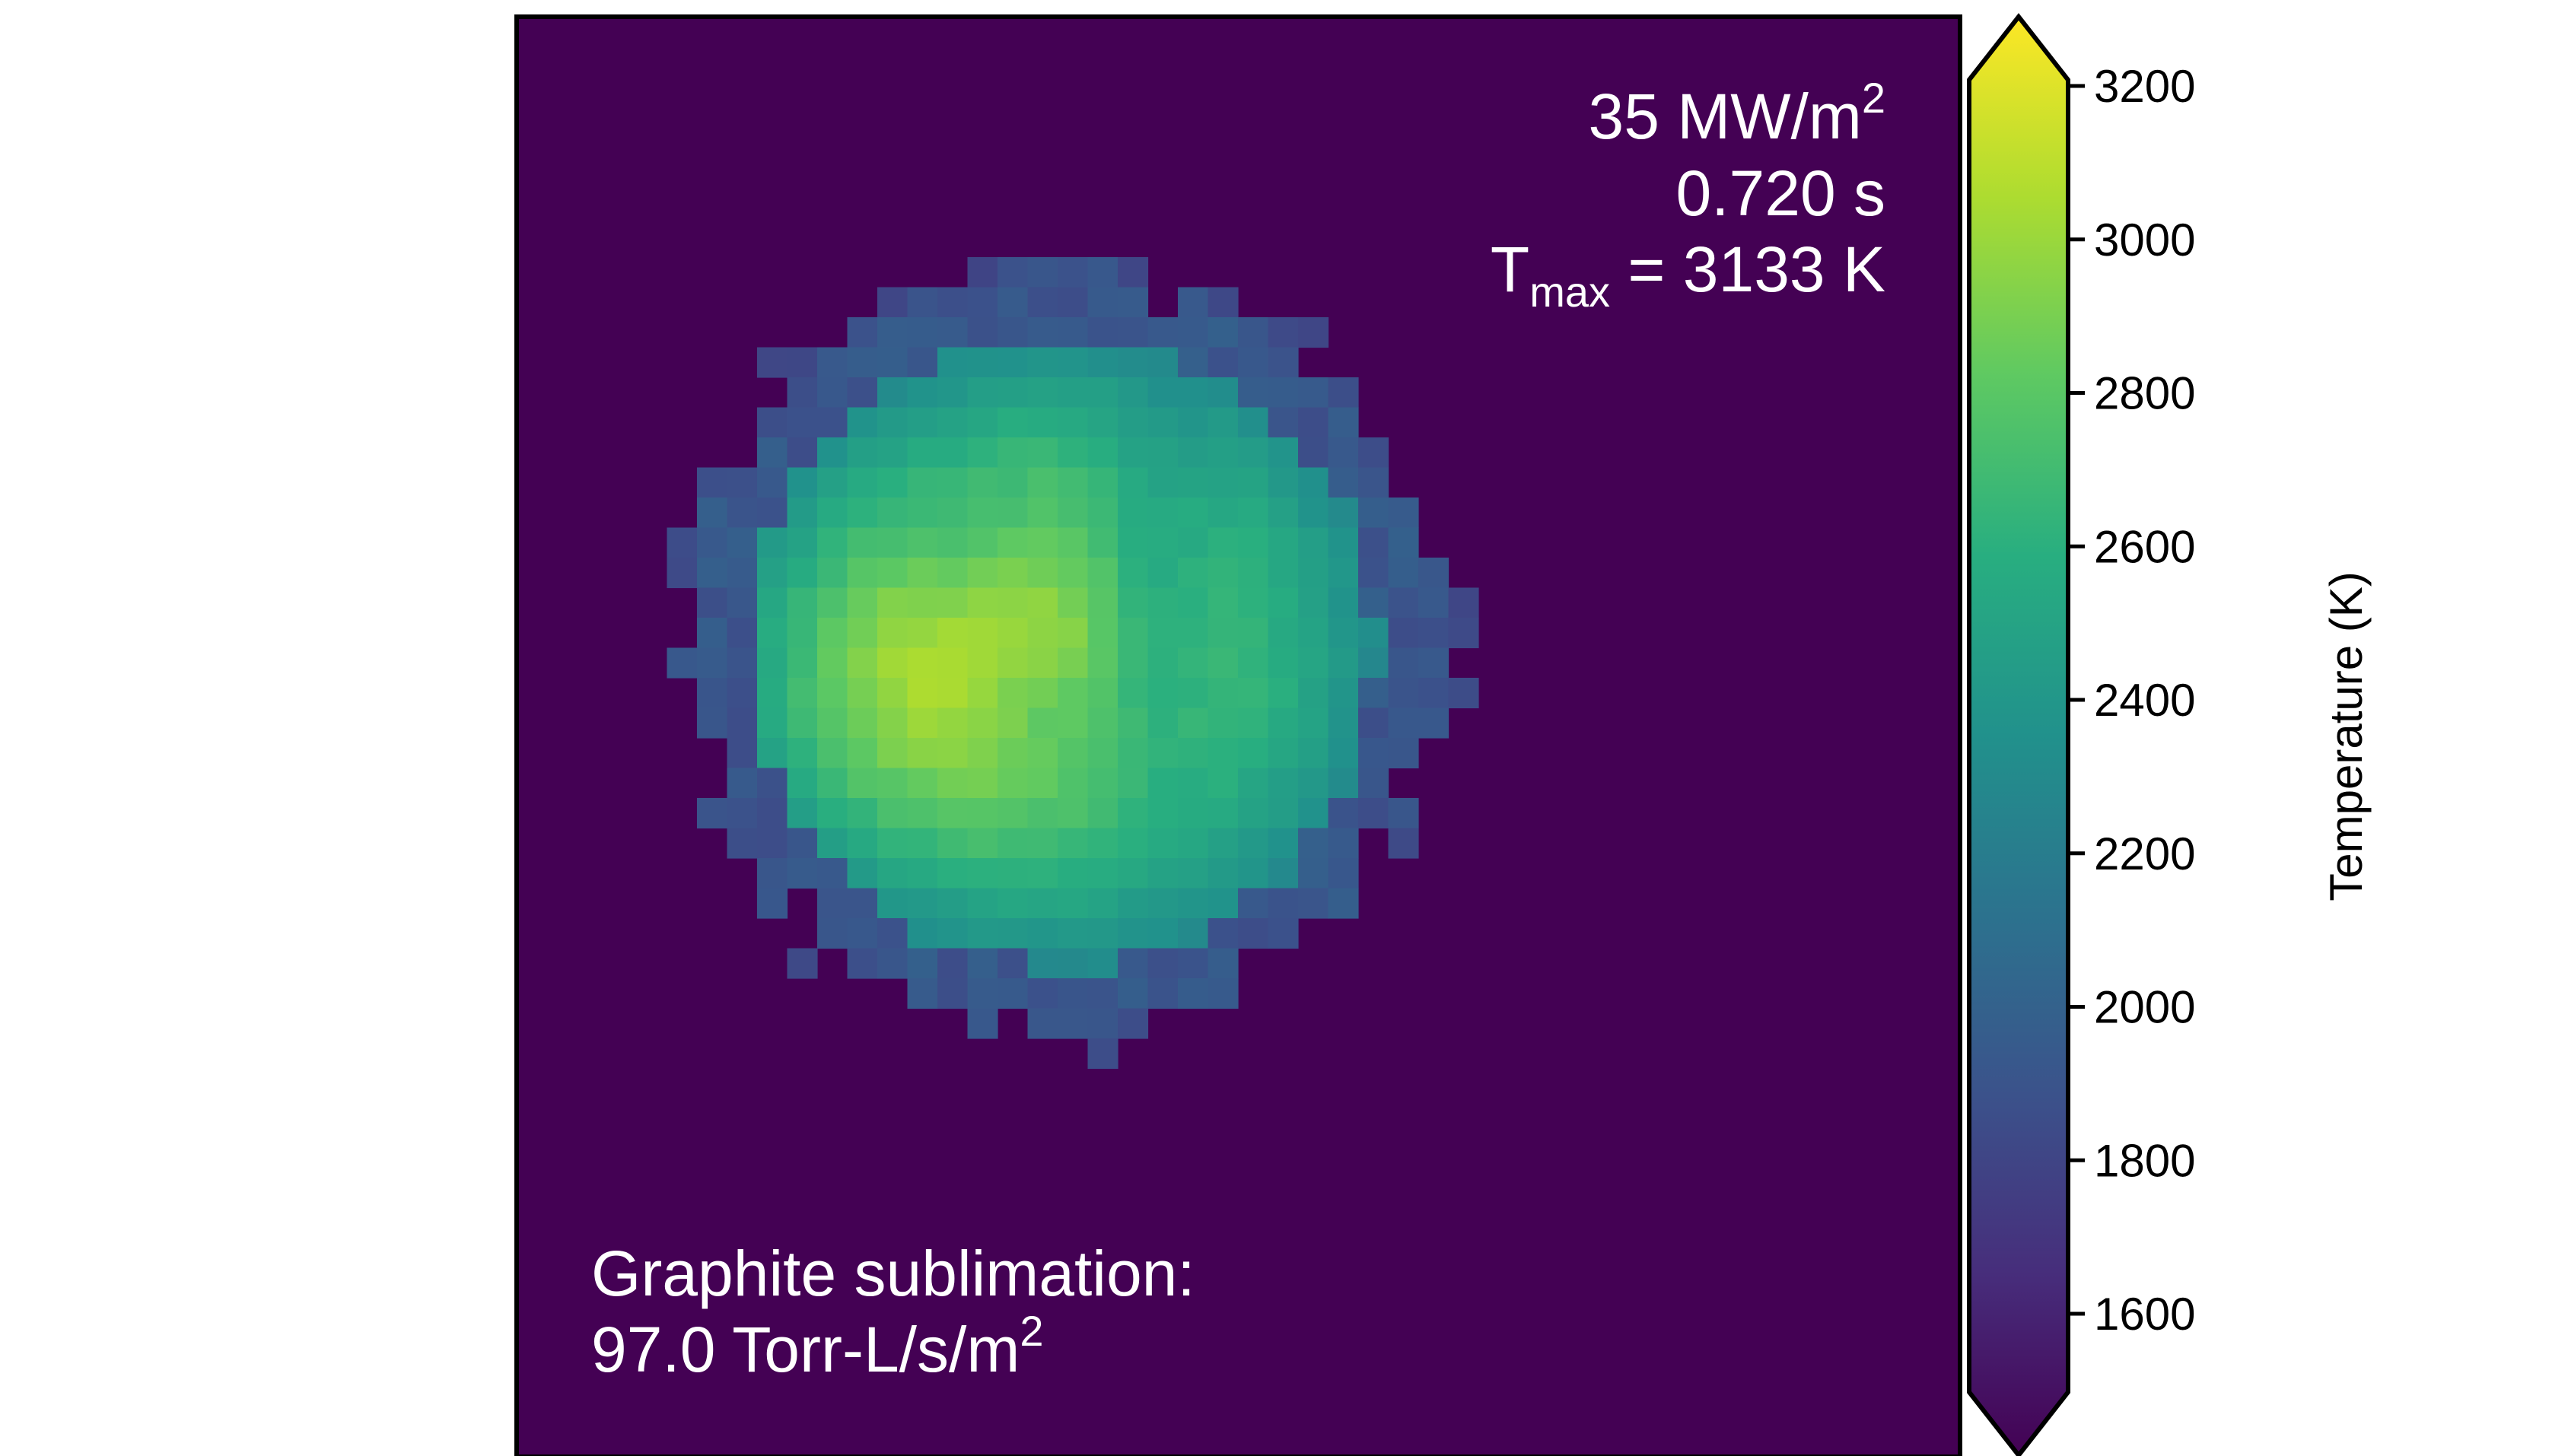 This screenshot has height=1456, width=2552. I want to click on colorbar-ticks: 1600 1800 2000 2200 2400 2600 2800 3000 3200, so click(2131, 700).